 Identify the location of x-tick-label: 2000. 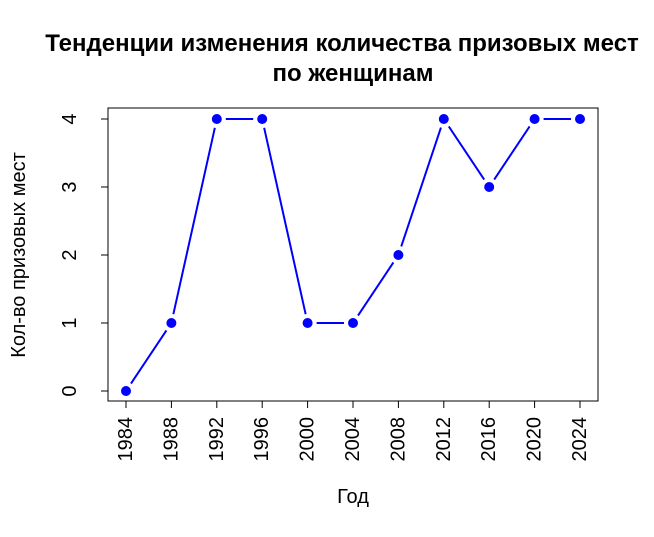
(308, 439).